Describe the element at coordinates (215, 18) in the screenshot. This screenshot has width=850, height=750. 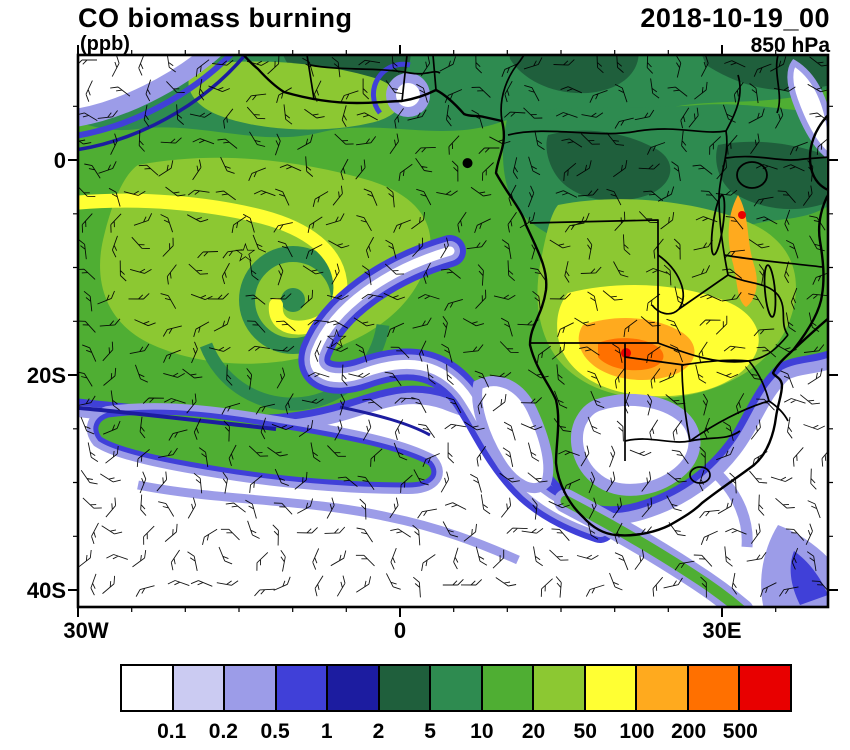
I see `plot-title: CO biomass burning` at that location.